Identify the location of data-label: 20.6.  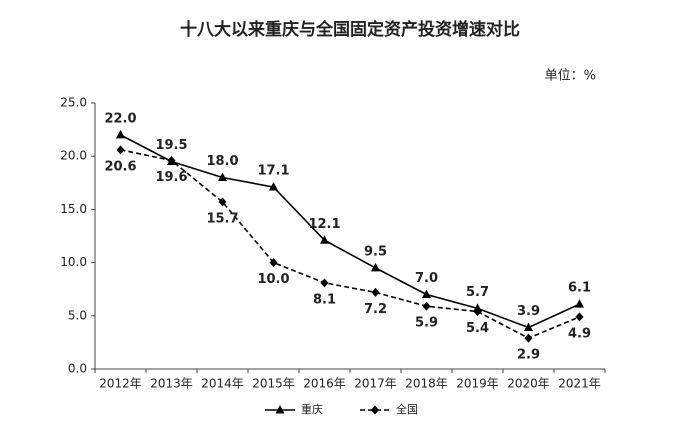
(120, 166).